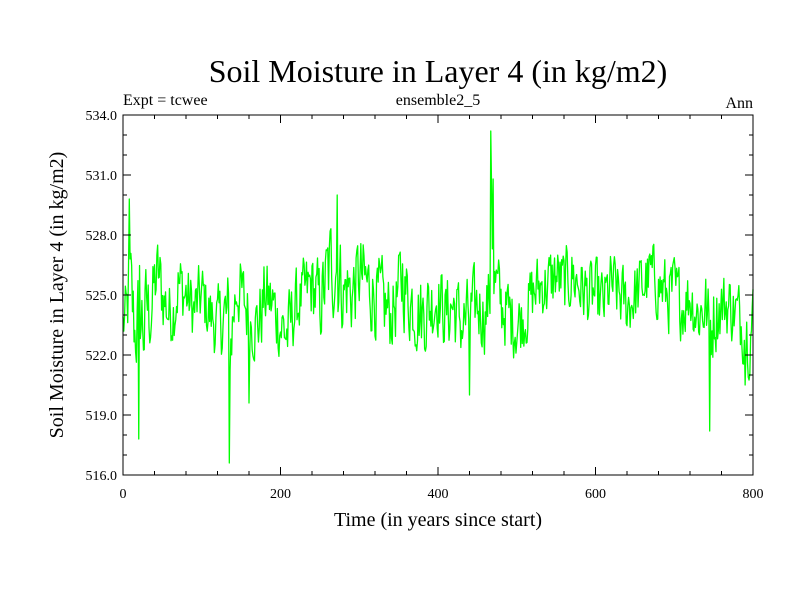 The height and width of the screenshot is (600, 800). What do you see at coordinates (438, 520) in the screenshot?
I see `x-axis-label: Time (in years since start)` at bounding box center [438, 520].